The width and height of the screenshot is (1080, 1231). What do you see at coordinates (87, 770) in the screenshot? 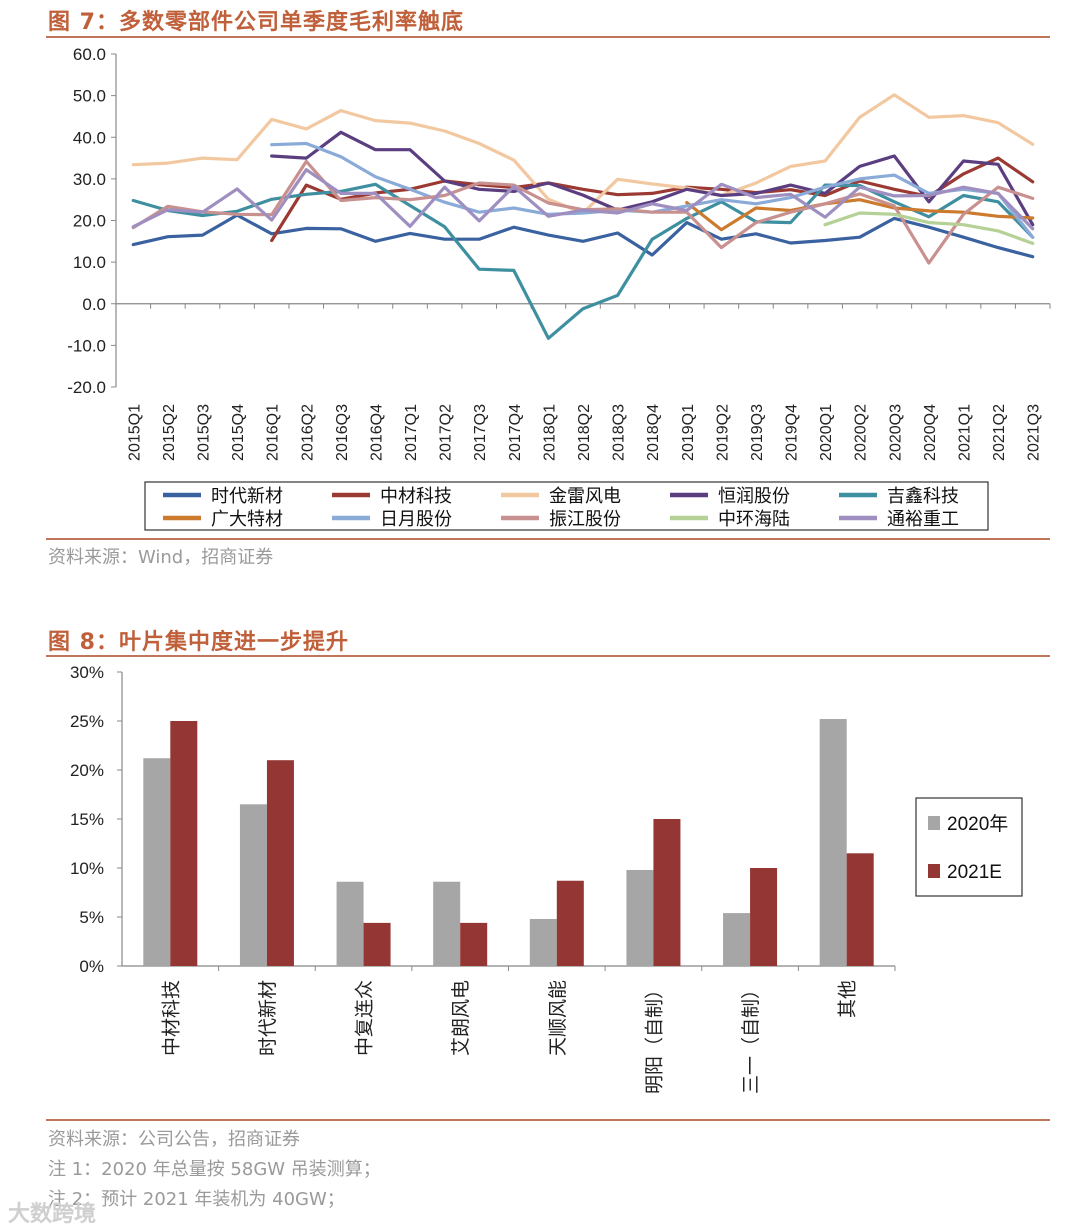
I see `y-tick-label: 20%` at bounding box center [87, 770].